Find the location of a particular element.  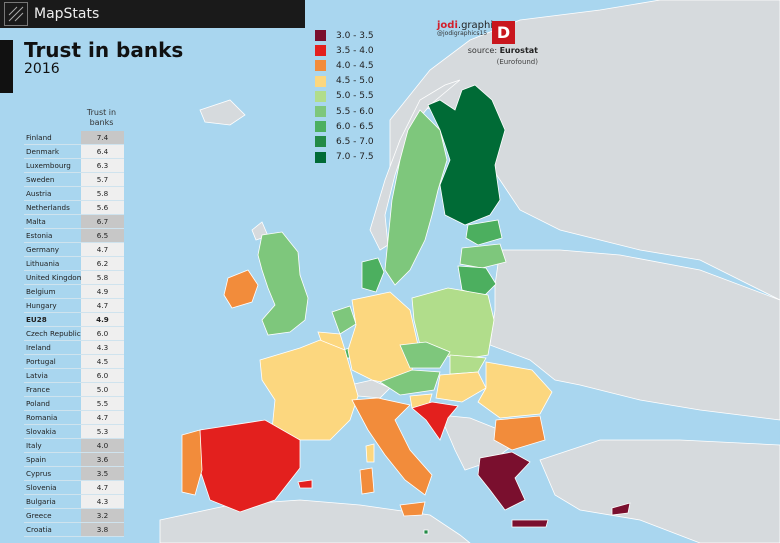

legend-item: 5.0 - 5.5 is located at coordinates (344, 96).